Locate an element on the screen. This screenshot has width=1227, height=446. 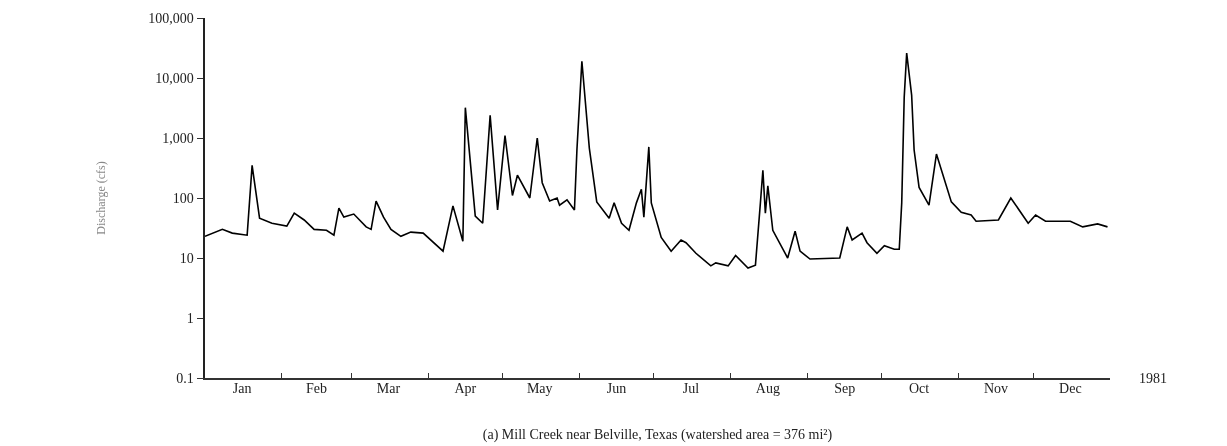
y-axis-title: Discharge (cfs) is located at coordinates (101, 198).